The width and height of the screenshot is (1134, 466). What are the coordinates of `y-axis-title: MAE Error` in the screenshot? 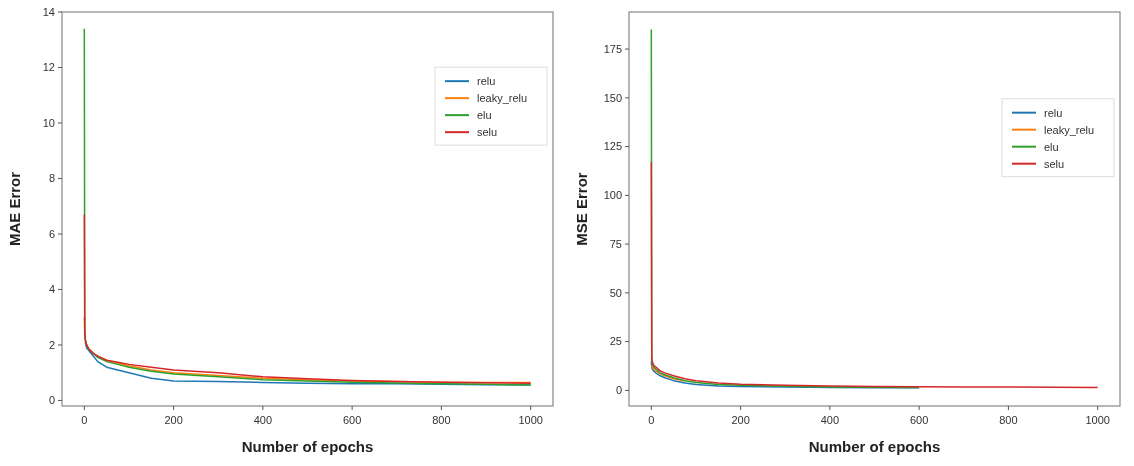 It's located at (14, 209).